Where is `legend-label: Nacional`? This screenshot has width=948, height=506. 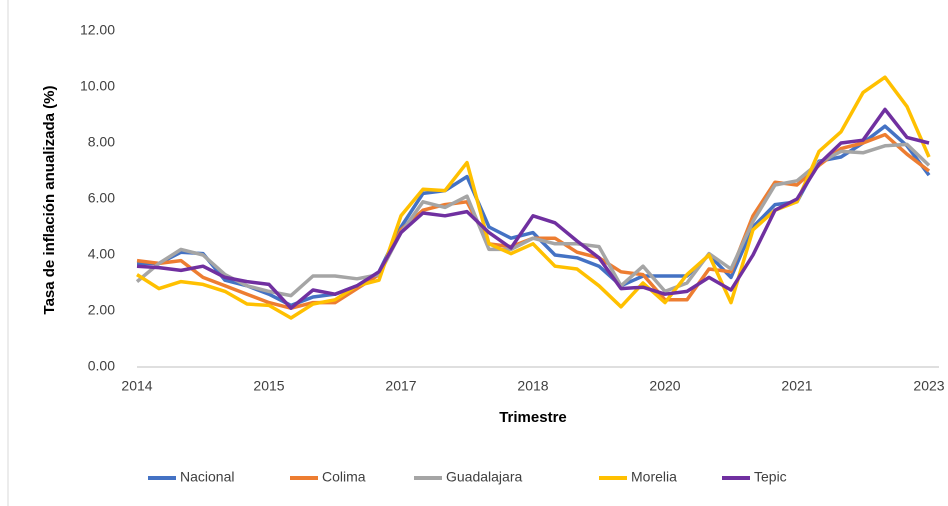
legend-label: Nacional is located at coordinates (207, 477).